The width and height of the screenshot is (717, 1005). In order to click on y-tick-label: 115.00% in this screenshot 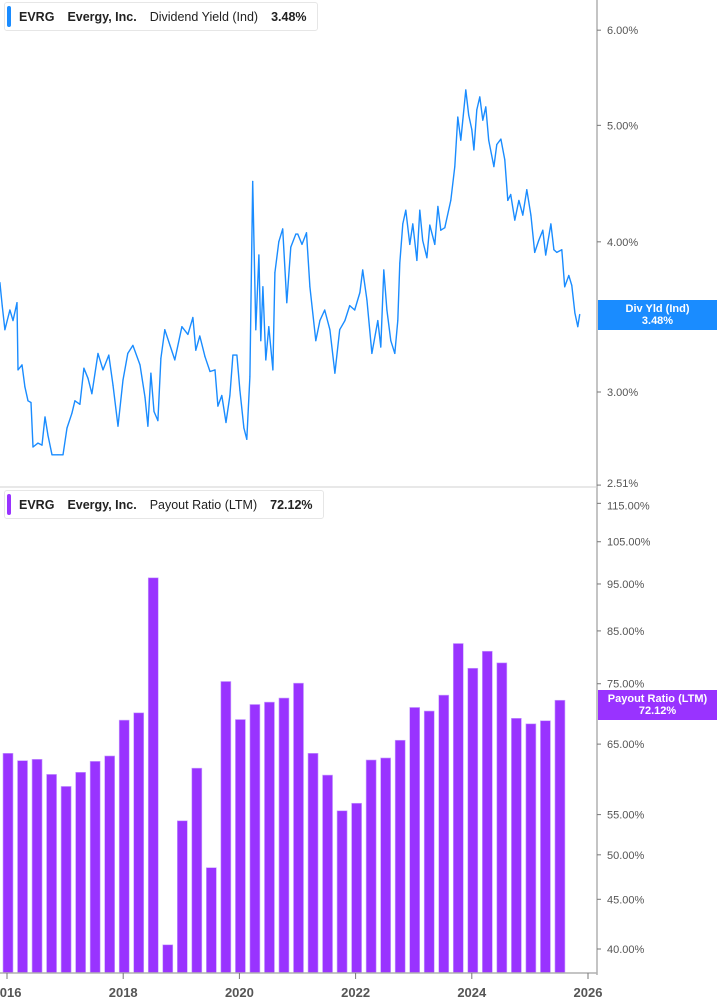, I will do `click(628, 506)`.